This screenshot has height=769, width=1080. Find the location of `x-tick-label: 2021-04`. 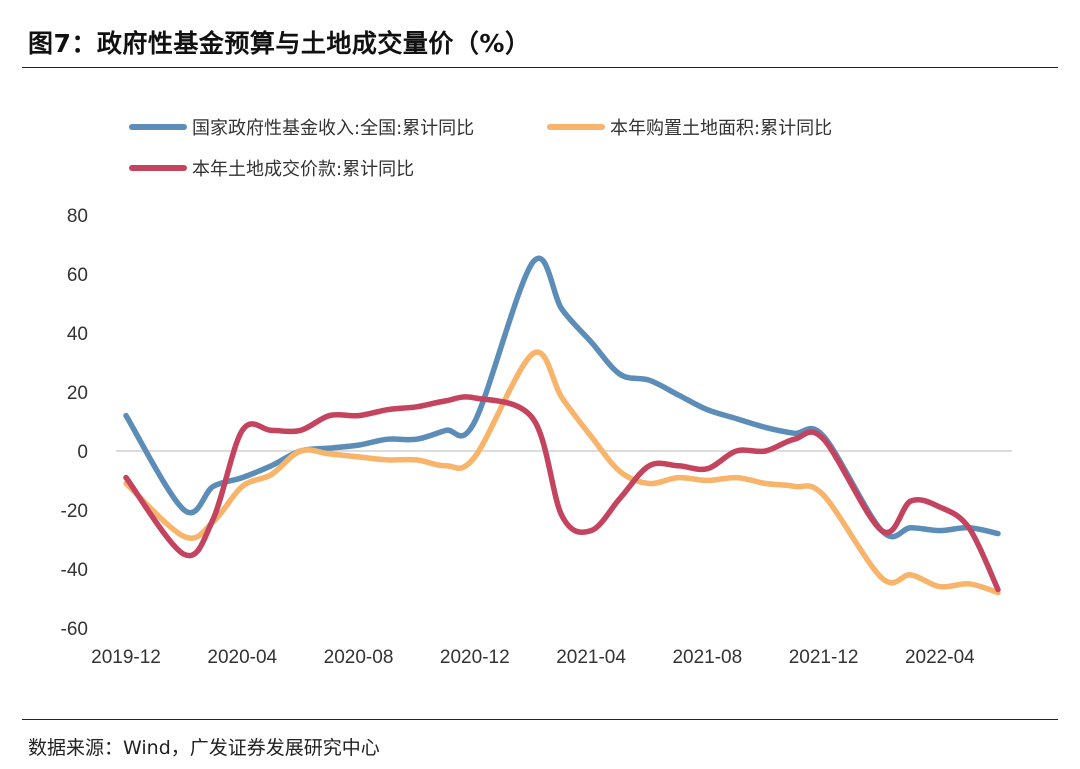

x-tick-label: 2021-04 is located at coordinates (591, 657).